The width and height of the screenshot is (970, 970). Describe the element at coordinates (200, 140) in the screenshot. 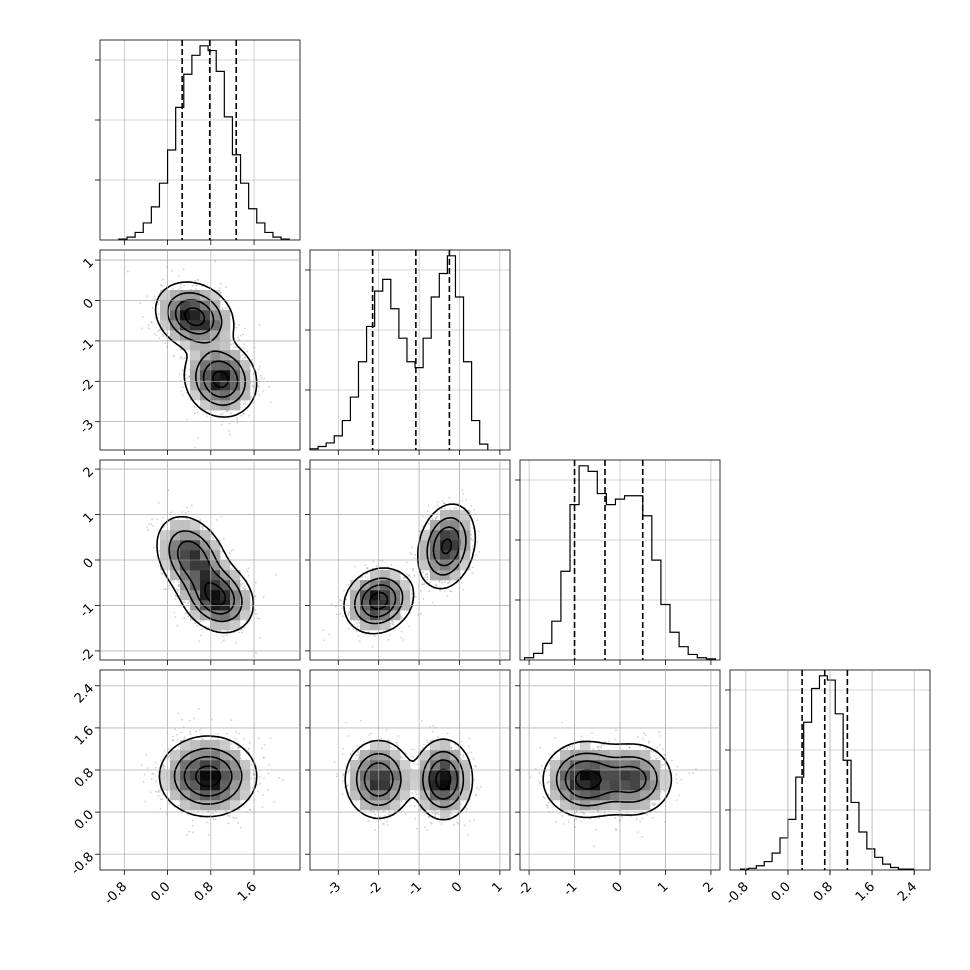

I see `panel-background` at that location.